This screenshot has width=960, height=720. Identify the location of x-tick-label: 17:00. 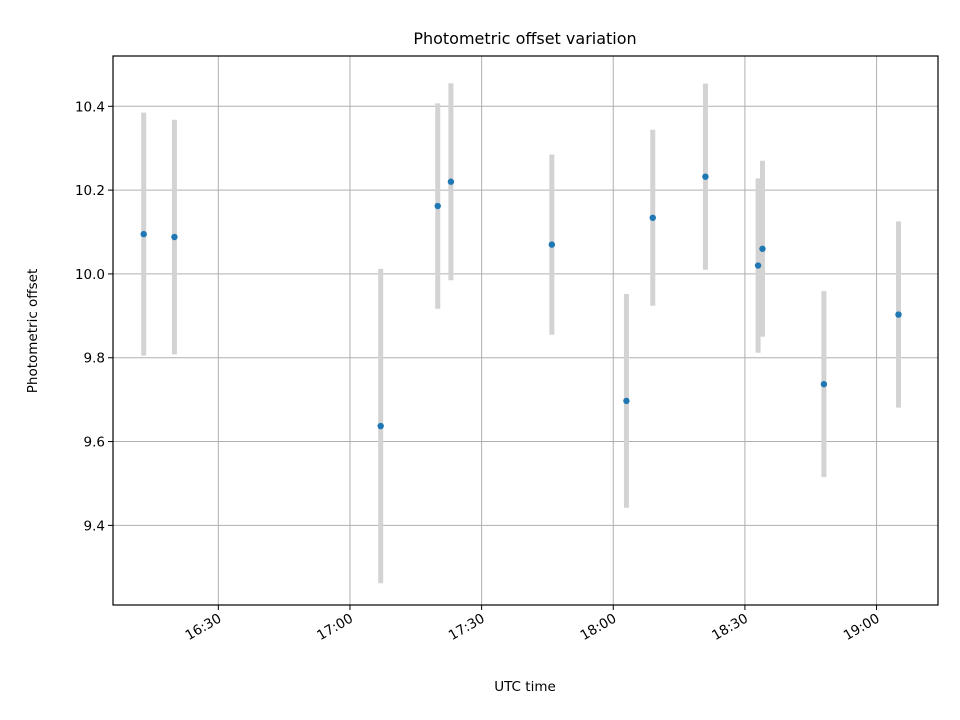
(335, 627).